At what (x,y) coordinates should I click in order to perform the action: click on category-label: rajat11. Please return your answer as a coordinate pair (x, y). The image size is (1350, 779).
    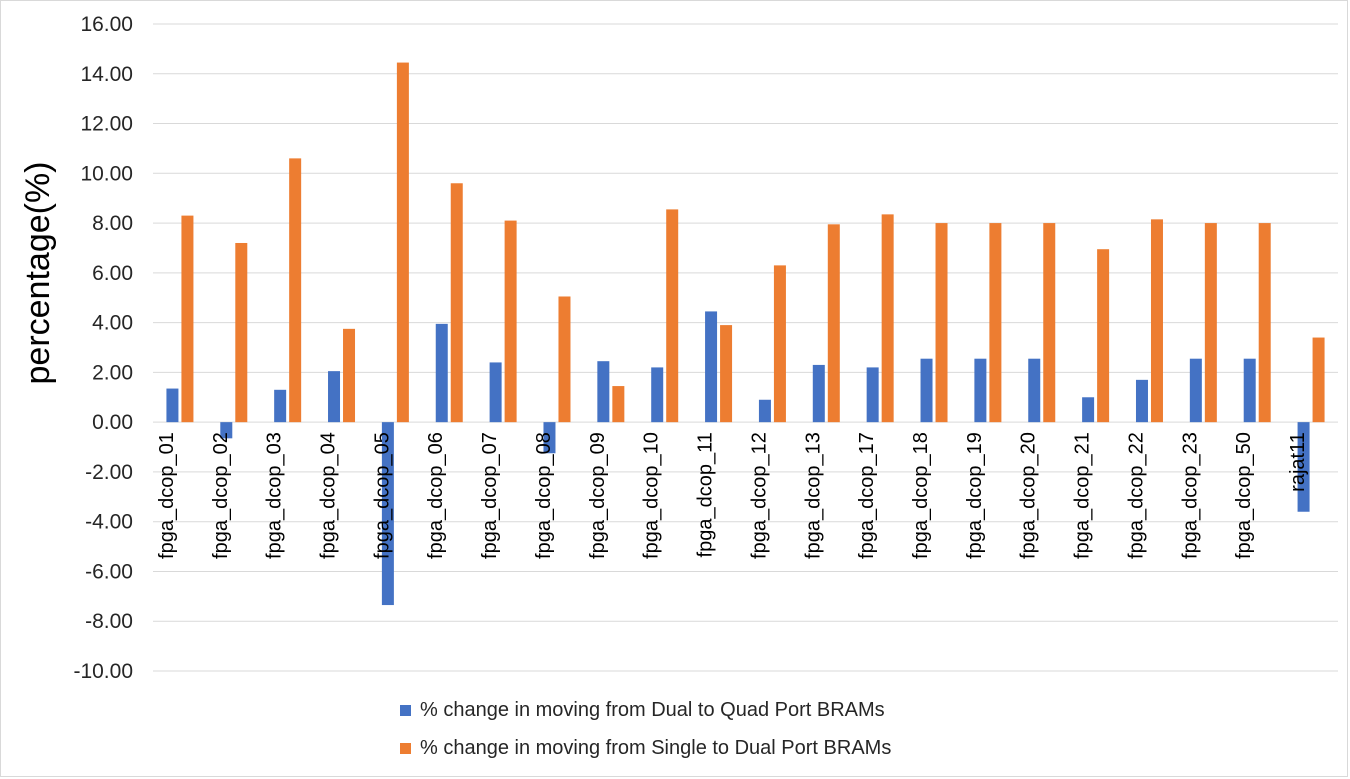
    Looking at the image, I should click on (1298, 462).